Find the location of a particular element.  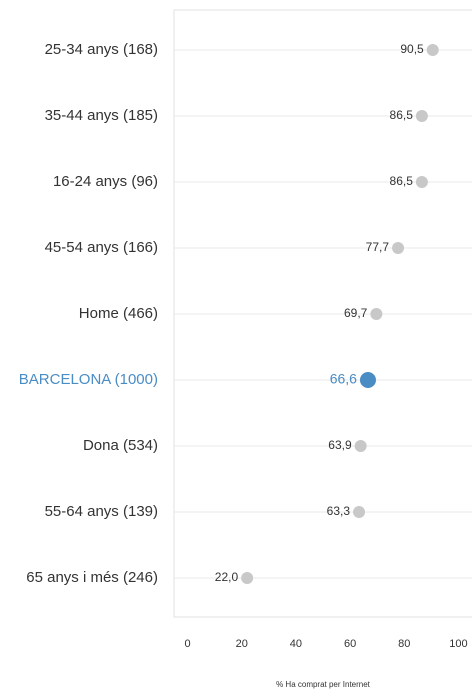

x-tick-label: 60 is located at coordinates (350, 644).